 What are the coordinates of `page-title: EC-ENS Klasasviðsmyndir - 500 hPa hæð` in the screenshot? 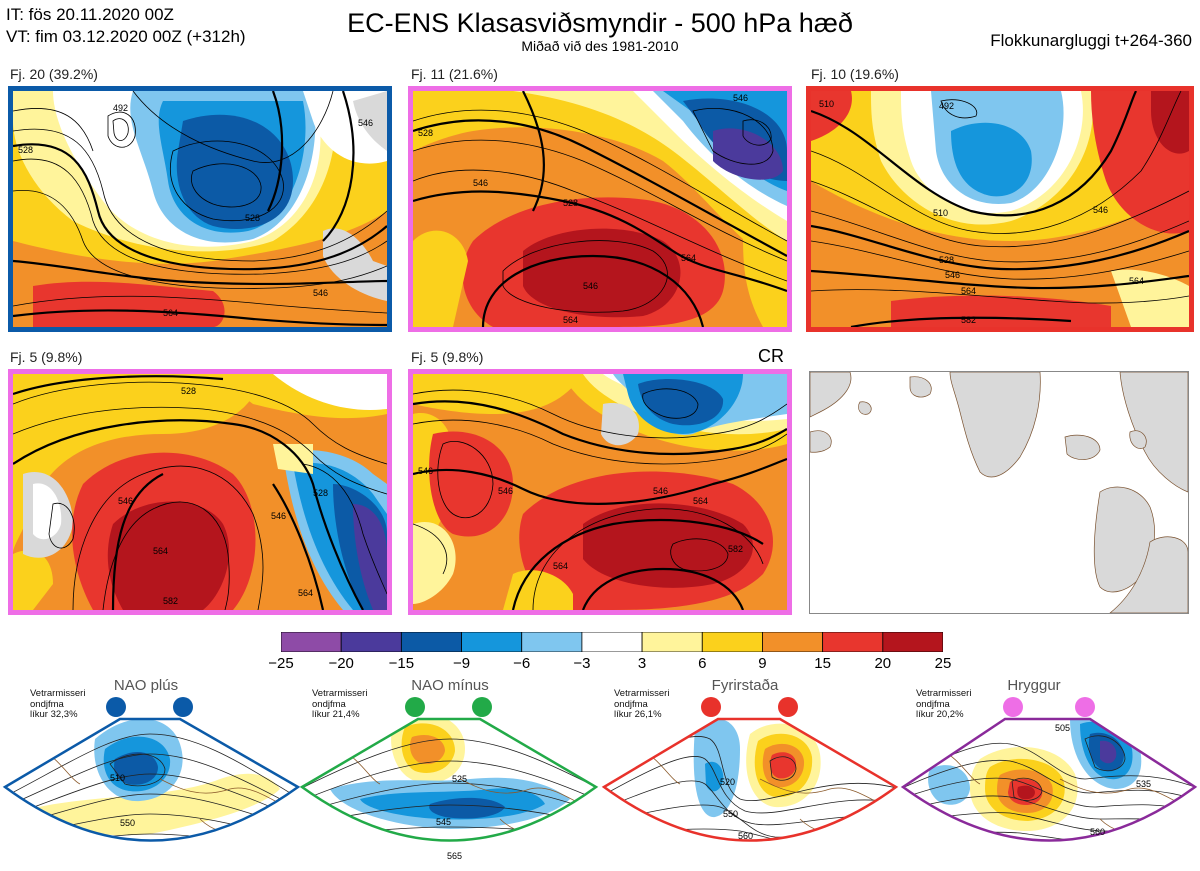 It's located at (600, 23).